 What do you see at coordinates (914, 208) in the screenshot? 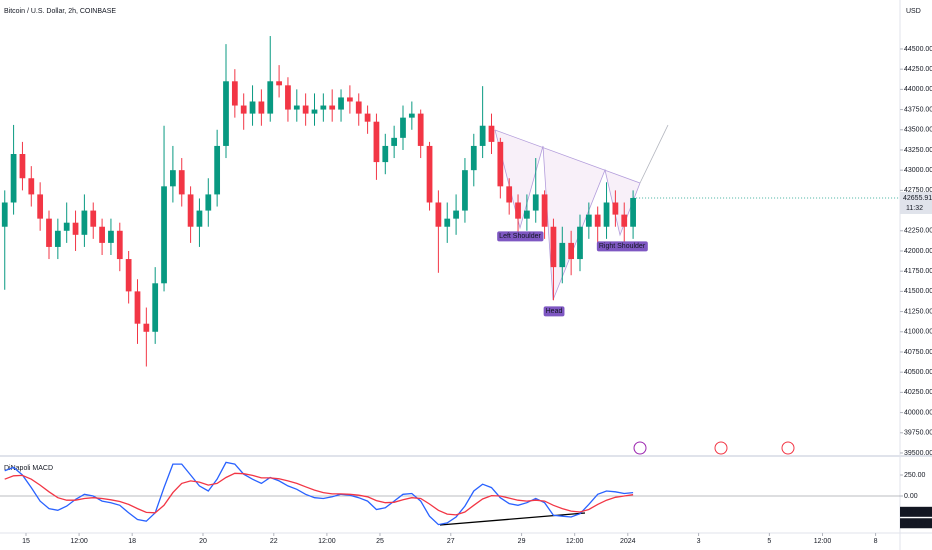
I see `countdown-label: 11:32` at bounding box center [914, 208].